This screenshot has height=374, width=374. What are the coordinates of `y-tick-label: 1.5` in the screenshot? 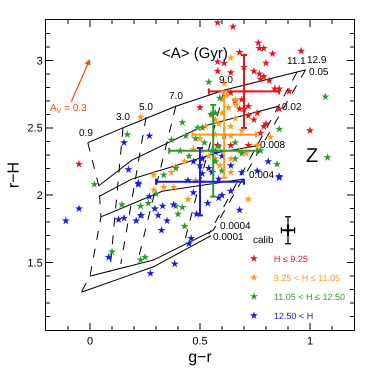 It's located at (35, 263).